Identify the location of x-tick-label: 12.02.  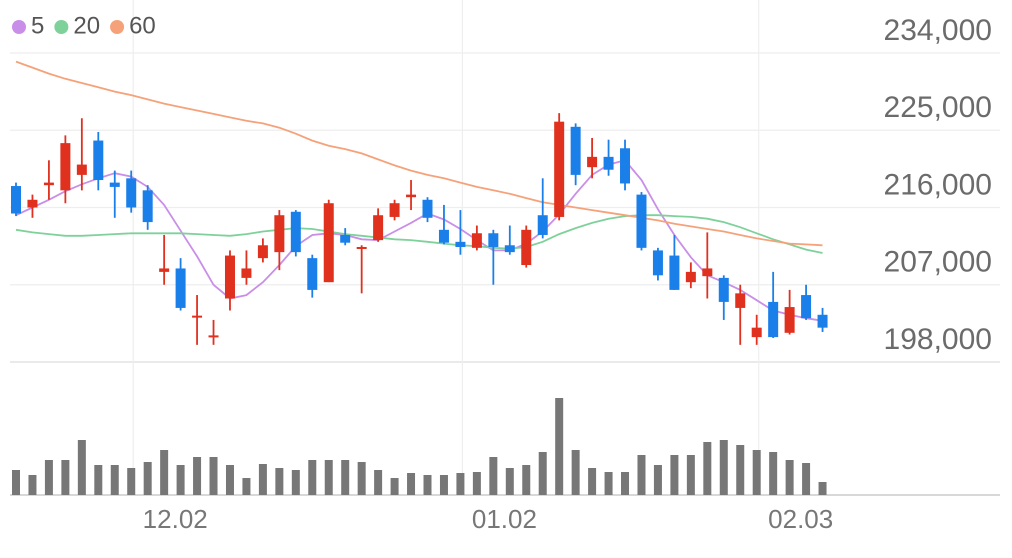
(175, 519).